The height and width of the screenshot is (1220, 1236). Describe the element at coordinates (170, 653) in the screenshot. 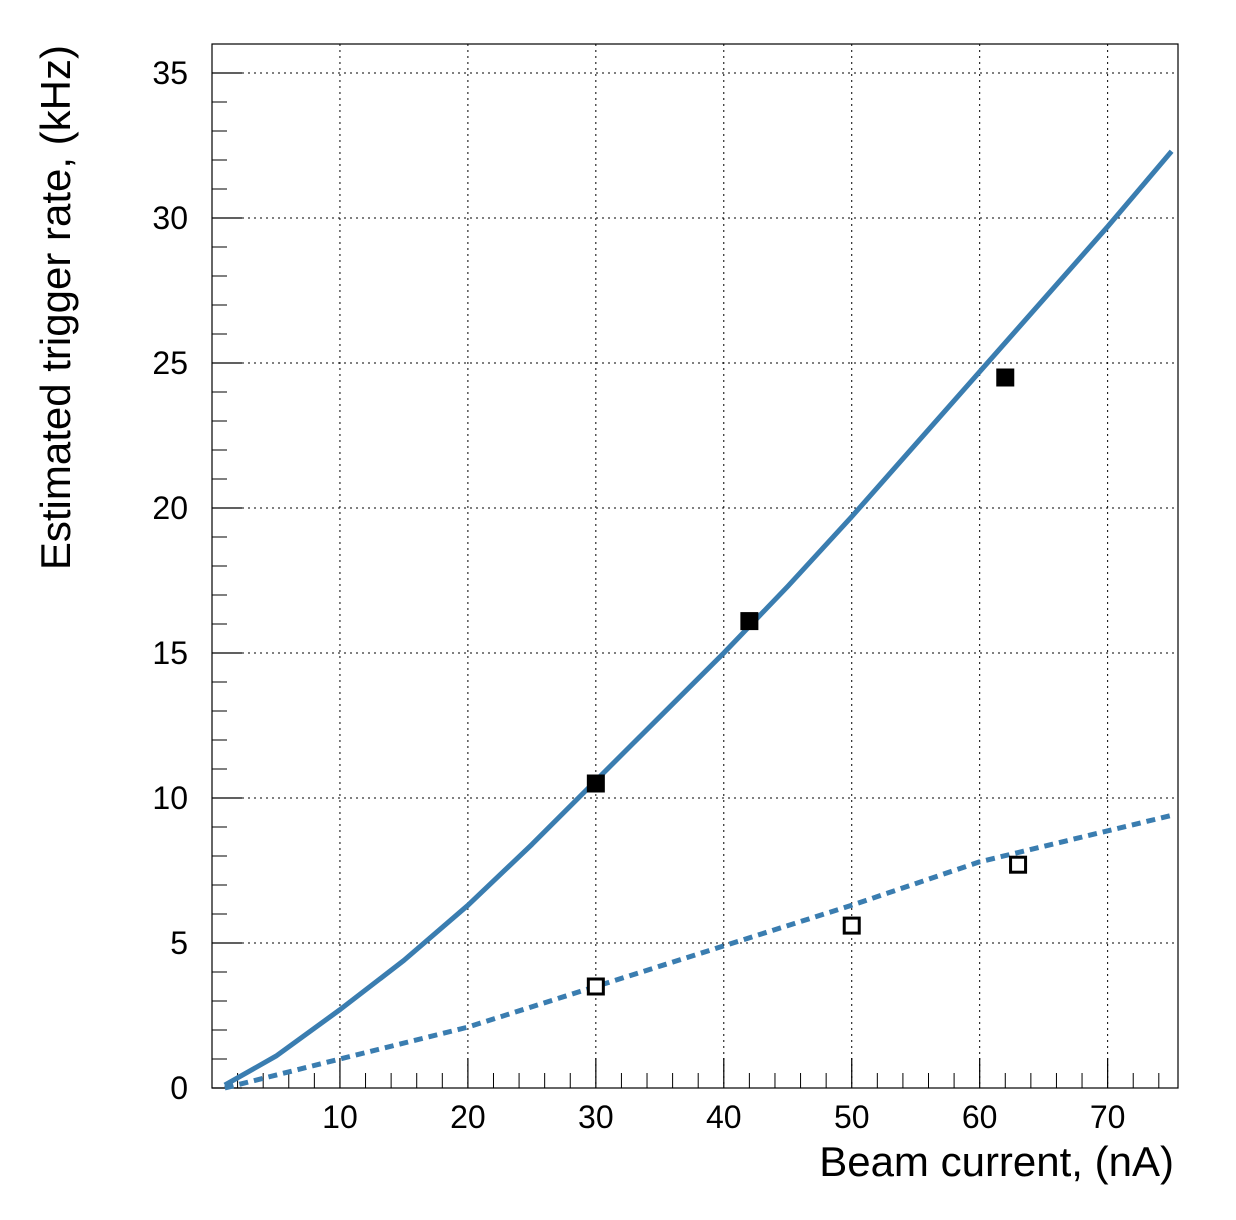

I see `y-tick-label: 15` at that location.